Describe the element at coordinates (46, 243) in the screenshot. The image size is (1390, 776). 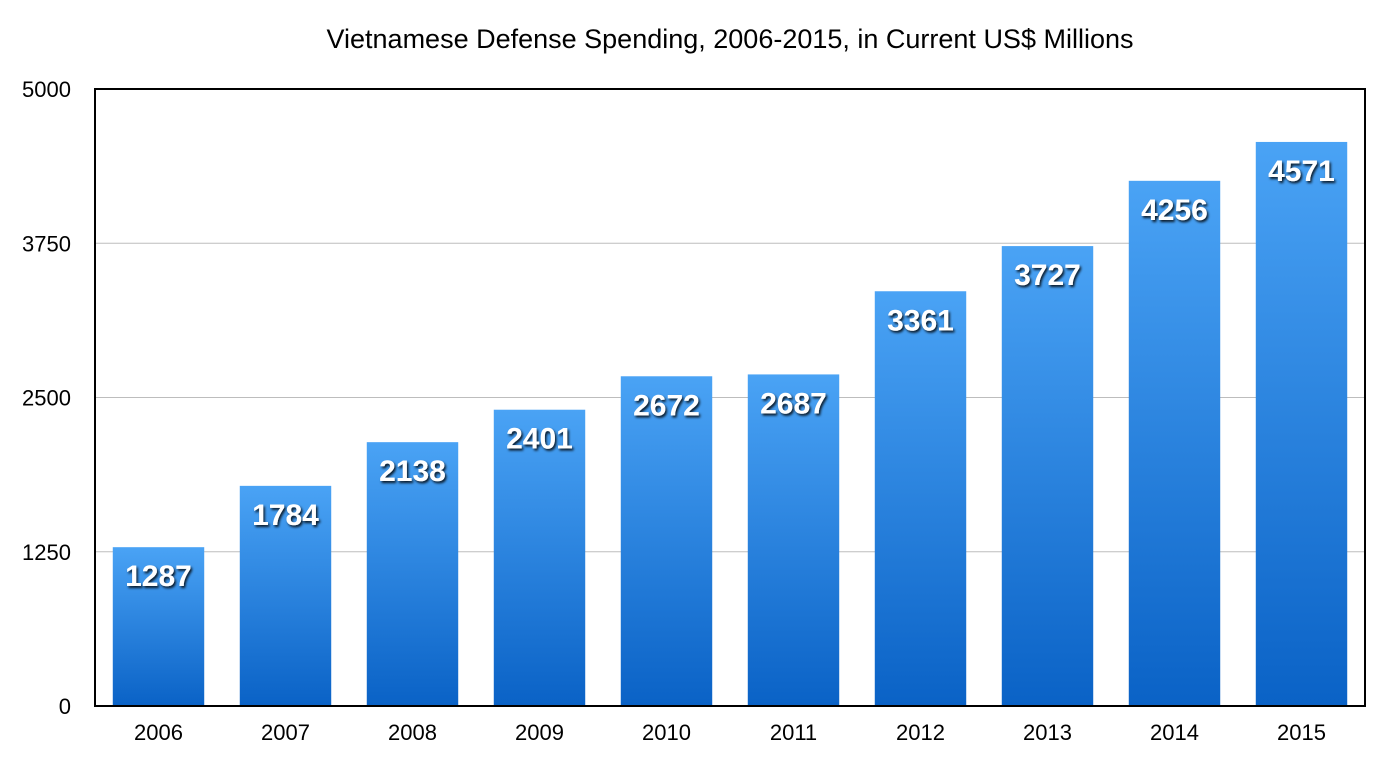
I see `y-tick-label: 3750` at that location.